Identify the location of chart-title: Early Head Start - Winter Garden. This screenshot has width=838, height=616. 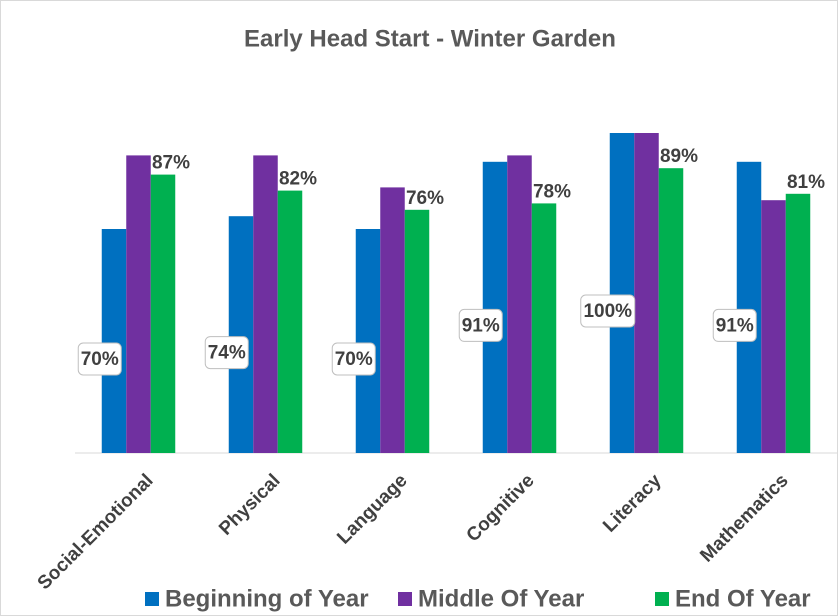
(430, 38).